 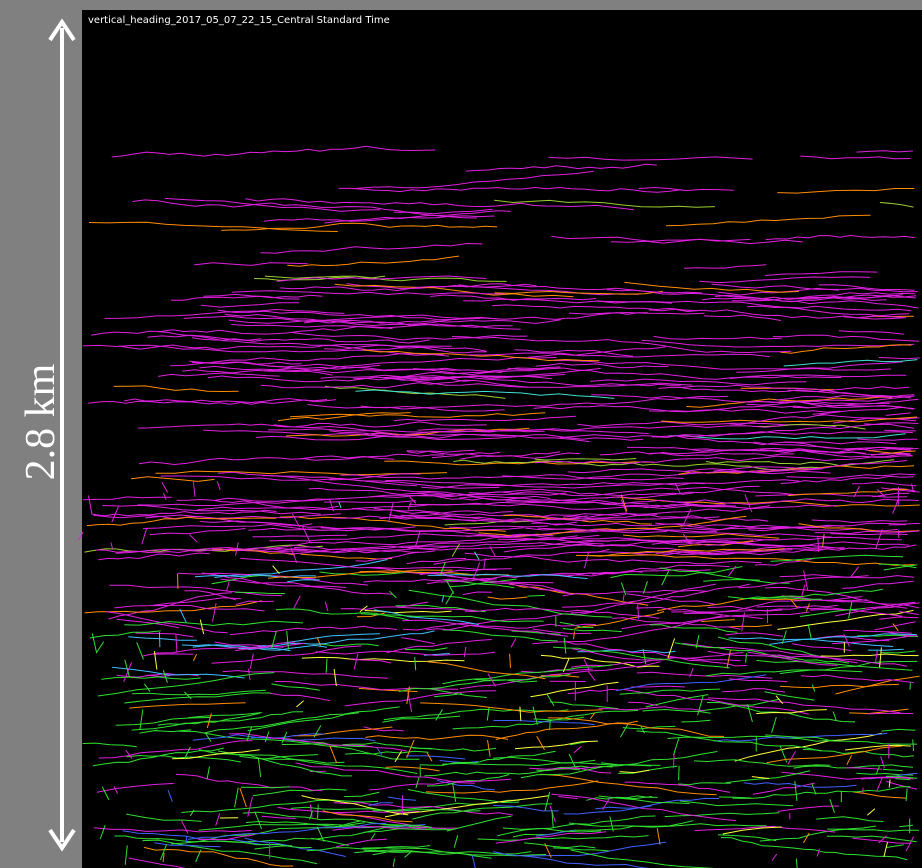 What do you see at coordinates (41, 421) in the screenshot?
I see `scale-label: 2.8 km` at bounding box center [41, 421].